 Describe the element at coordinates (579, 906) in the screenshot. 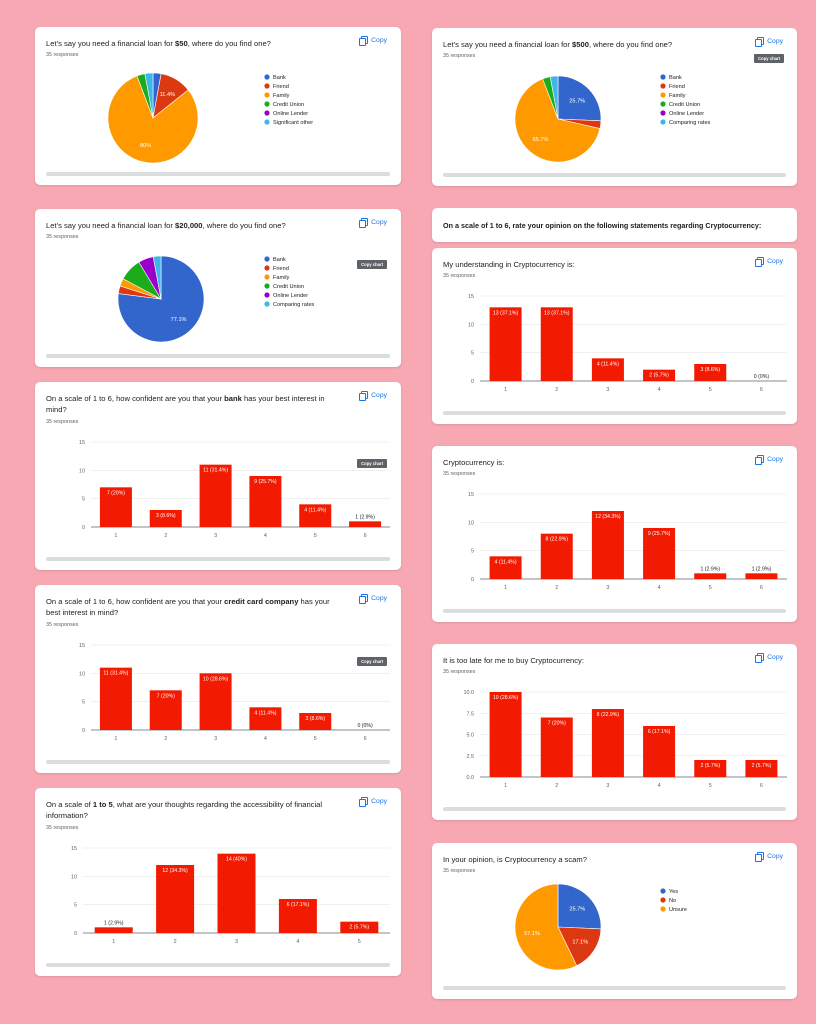

I see `pie-slice-yes` at that location.